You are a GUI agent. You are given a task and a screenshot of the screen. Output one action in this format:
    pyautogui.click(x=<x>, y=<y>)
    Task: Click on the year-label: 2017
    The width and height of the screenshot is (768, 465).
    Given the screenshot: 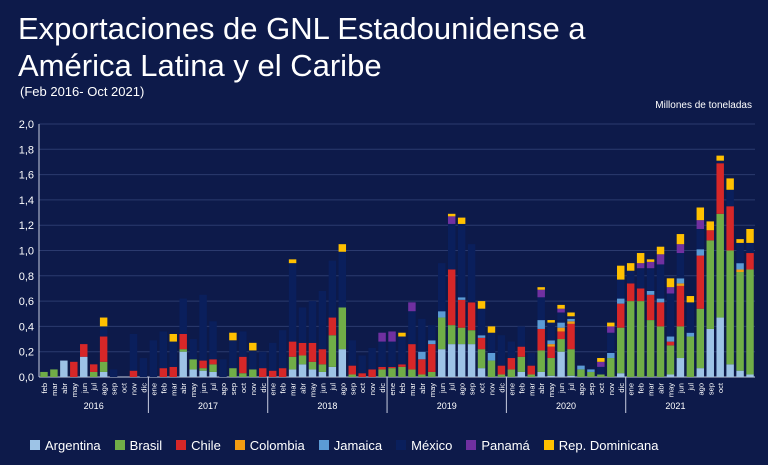 What is the action you would take?
    pyautogui.click(x=208, y=406)
    